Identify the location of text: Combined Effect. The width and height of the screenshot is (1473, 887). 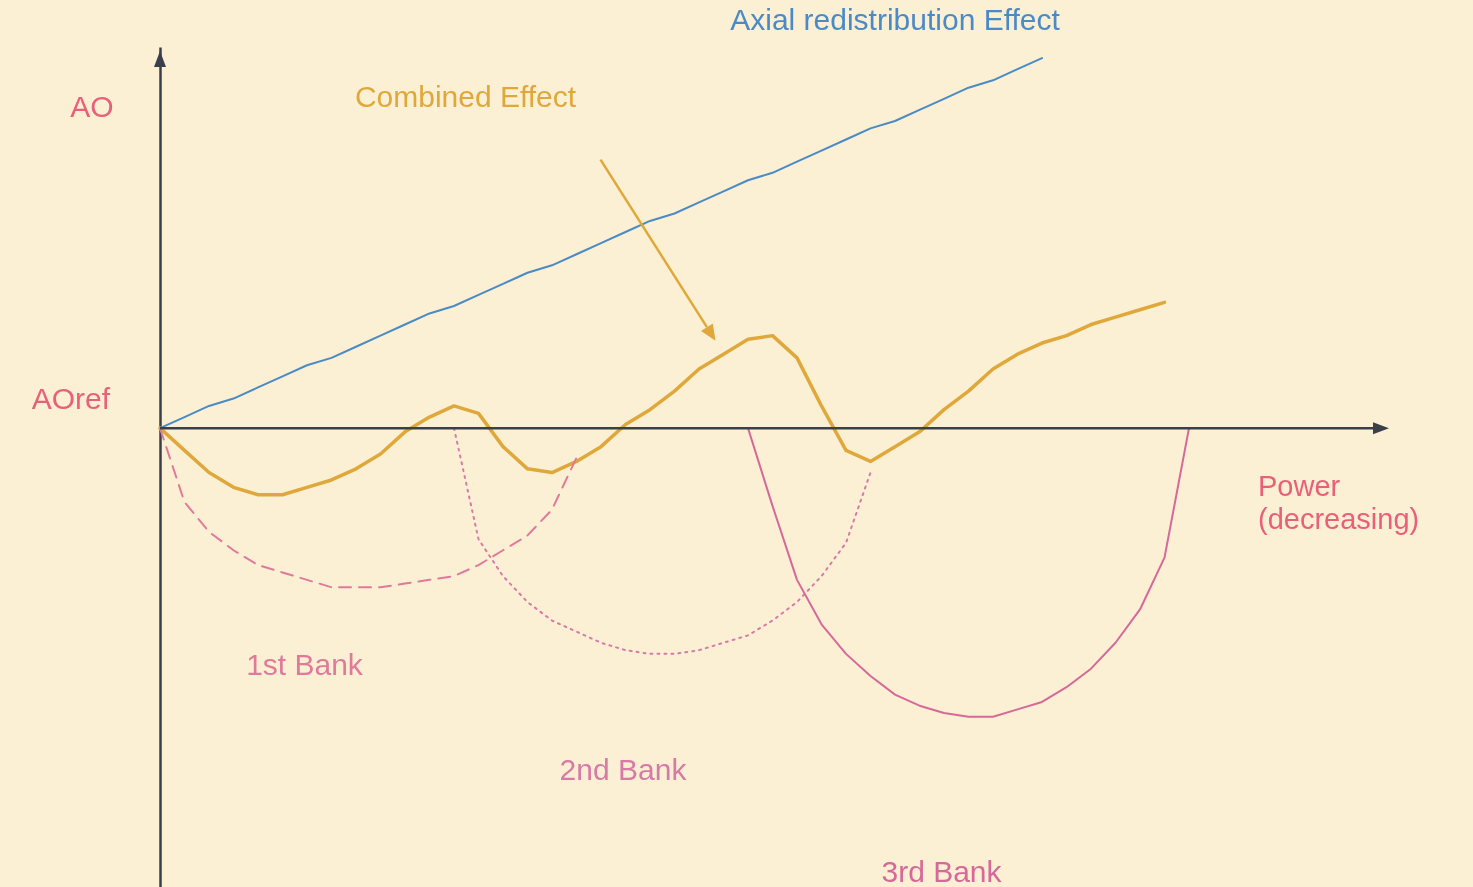
(465, 96).